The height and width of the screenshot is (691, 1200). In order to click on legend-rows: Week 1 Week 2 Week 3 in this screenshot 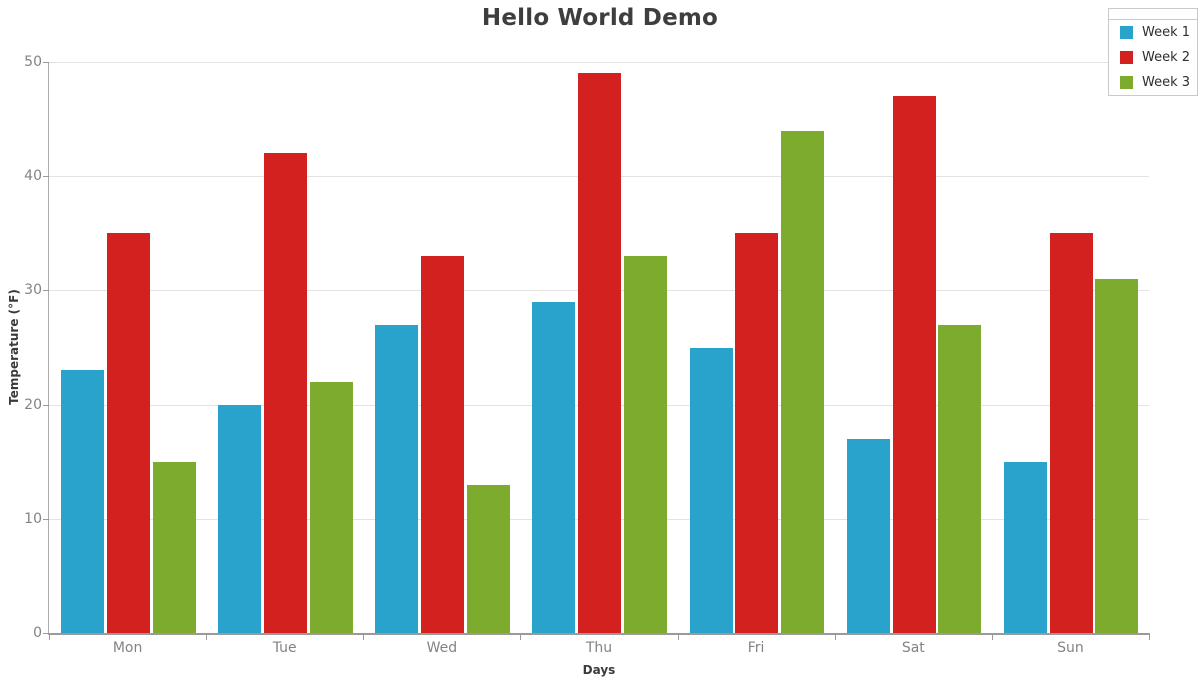, I will do `click(1153, 57)`.